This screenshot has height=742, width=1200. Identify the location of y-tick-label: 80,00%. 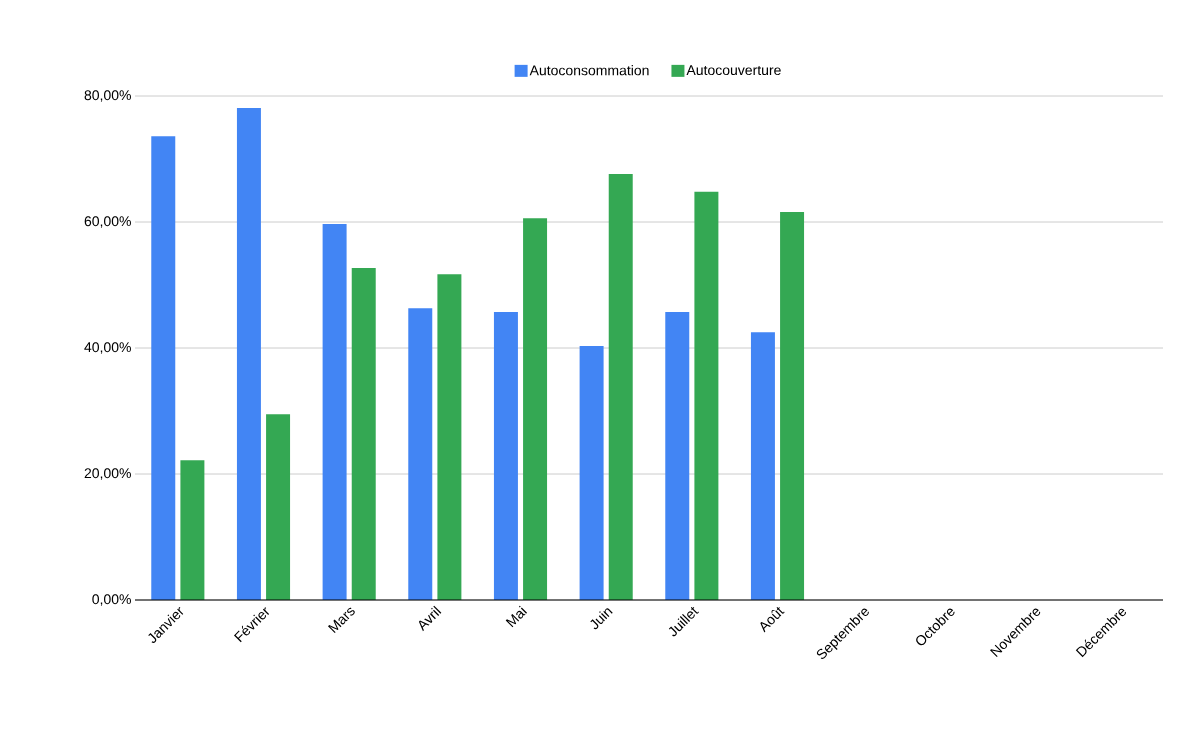
(107, 96).